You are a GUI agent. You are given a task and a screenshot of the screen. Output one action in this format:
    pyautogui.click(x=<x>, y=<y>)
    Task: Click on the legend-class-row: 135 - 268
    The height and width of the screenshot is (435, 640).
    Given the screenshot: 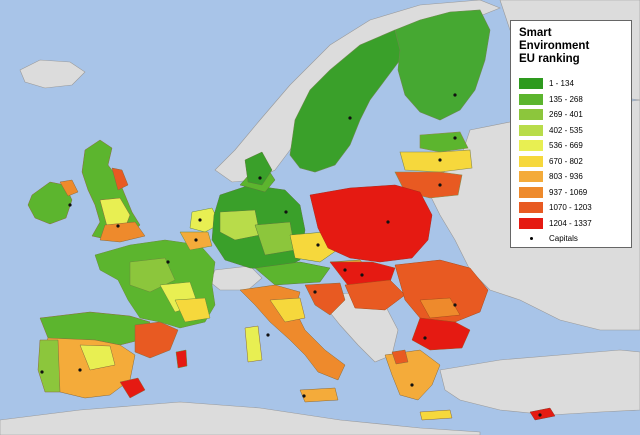 What is the action you would take?
    pyautogui.click(x=571, y=100)
    